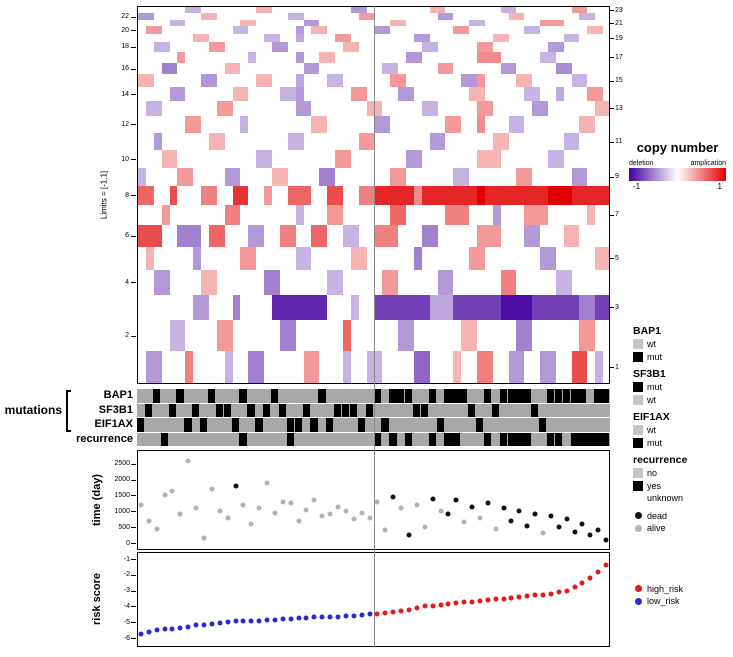 Image resolution: width=733 pixels, height=657 pixels. What do you see at coordinates (657, 515) in the screenshot?
I see `legend-item-label: dead` at bounding box center [657, 515].